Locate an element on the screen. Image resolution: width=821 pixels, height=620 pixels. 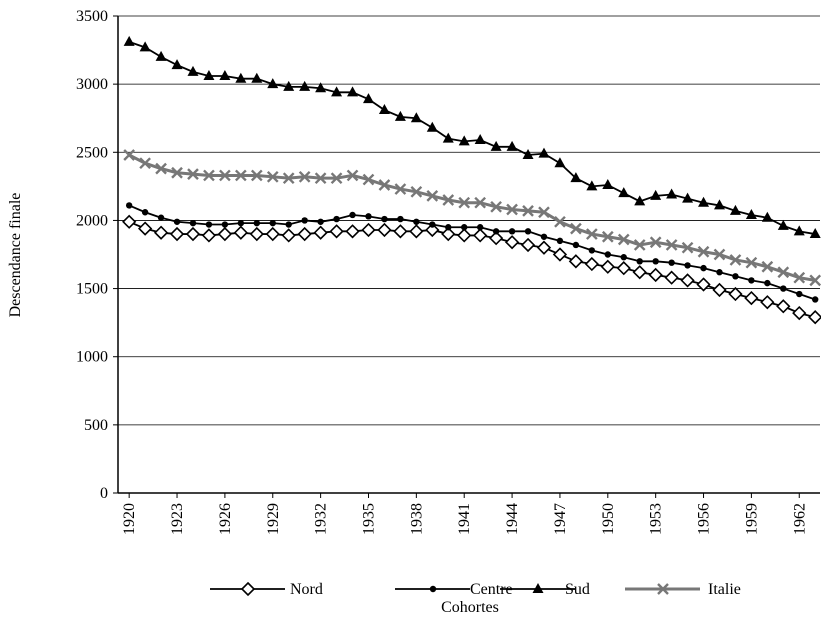
x-axis-label: Cohortes is located at coordinates (470, 607).